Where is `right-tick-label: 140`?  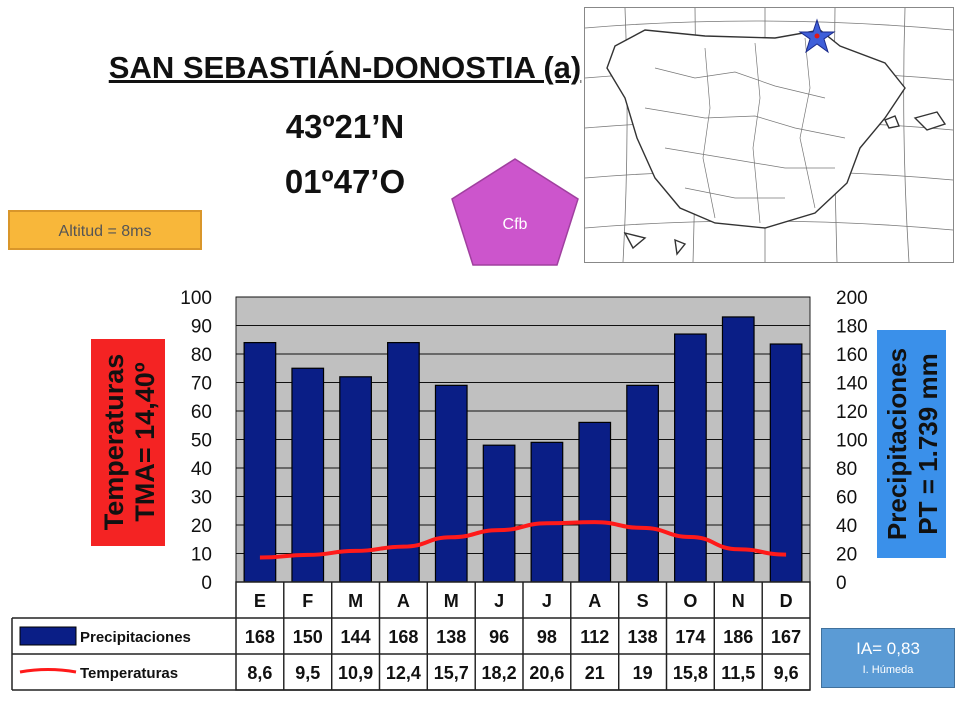 right-tick-label: 140 is located at coordinates (852, 384).